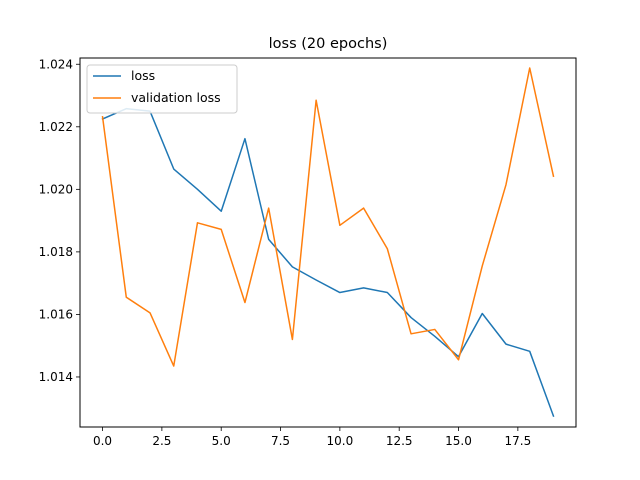  What do you see at coordinates (221, 441) in the screenshot?
I see `x-tick-label: 5.0` at bounding box center [221, 441].